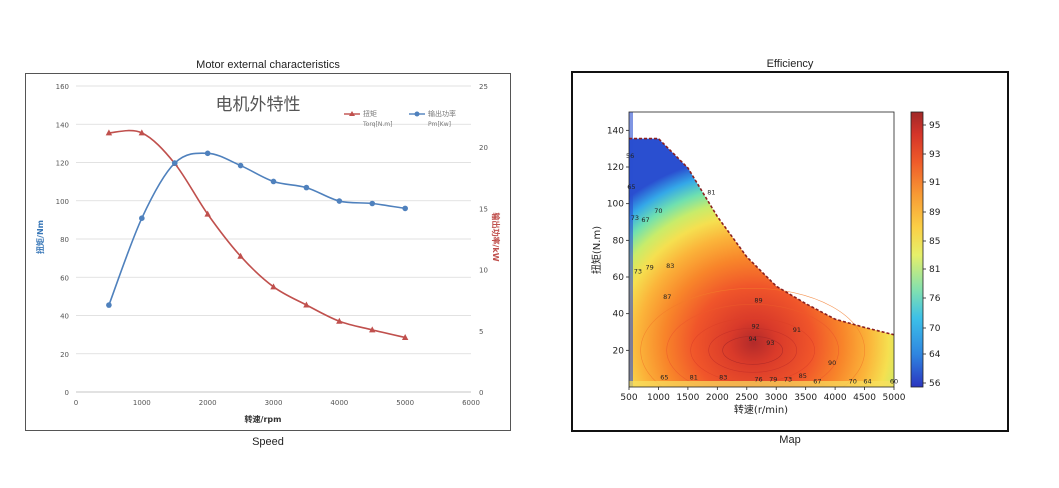  What do you see at coordinates (370, 113) in the screenshot?
I see `legend-entry-name: 扭矩` at bounding box center [370, 113].